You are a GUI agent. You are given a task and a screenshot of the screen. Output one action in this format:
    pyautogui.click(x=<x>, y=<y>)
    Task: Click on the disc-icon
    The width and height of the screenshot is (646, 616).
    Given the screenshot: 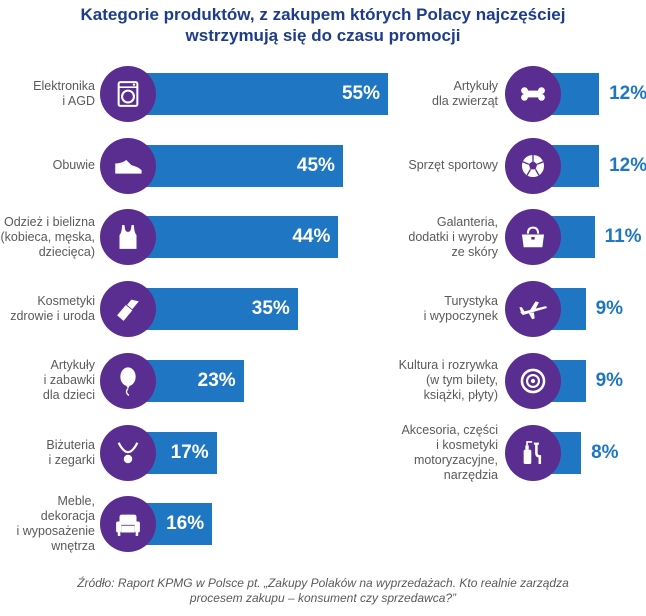 What is the action you would take?
    pyautogui.click(x=533, y=381)
    